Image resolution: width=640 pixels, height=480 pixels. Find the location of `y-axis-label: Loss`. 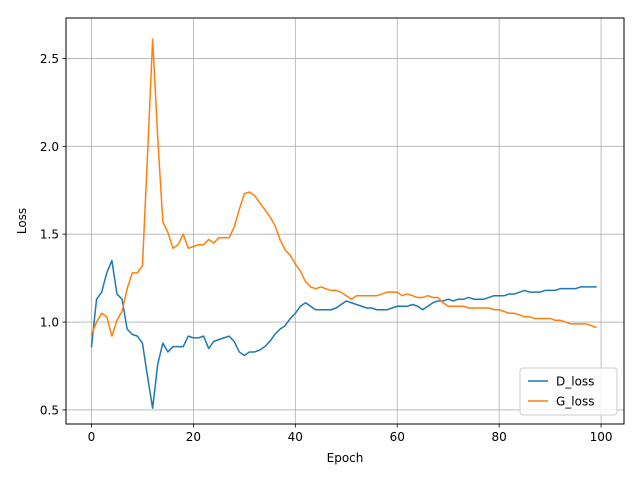

y-axis-label: Loss is located at coordinates (22, 221).